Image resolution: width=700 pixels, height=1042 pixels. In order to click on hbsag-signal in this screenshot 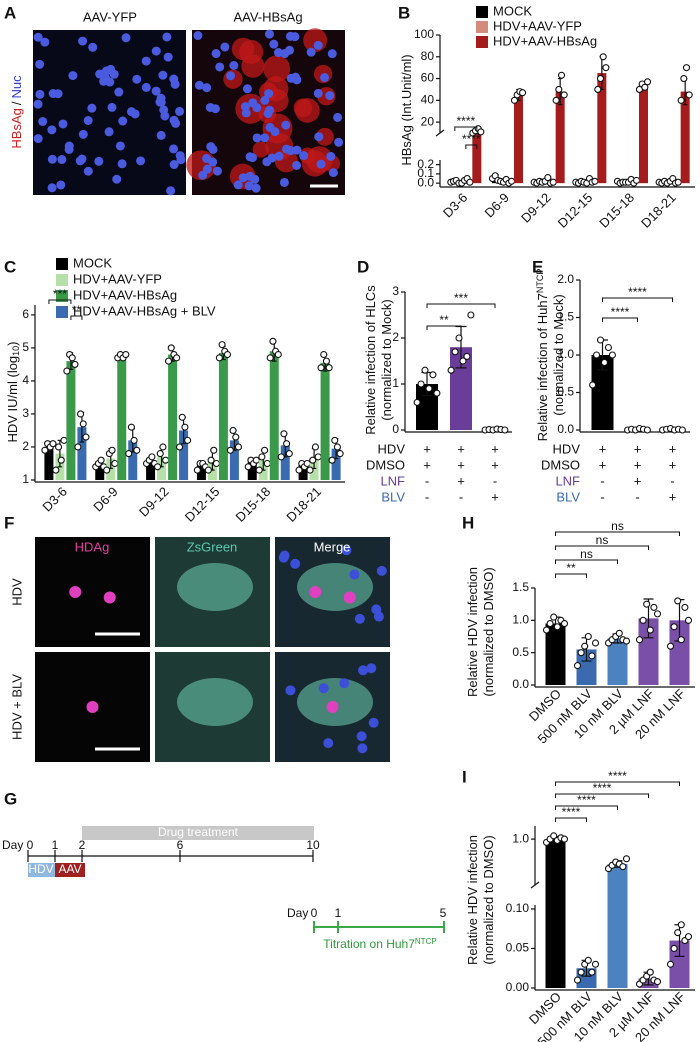, I will do `click(253, 66)`.